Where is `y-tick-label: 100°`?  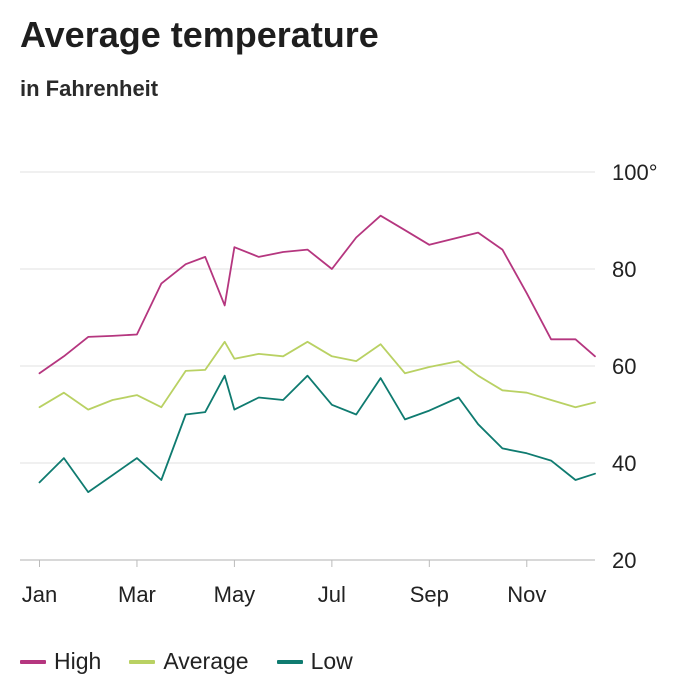 y-tick-label: 100° is located at coordinates (635, 172).